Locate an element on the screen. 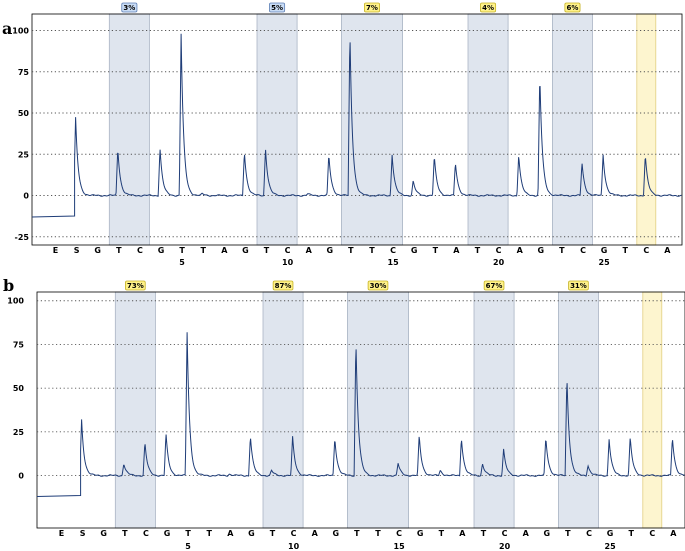  percentage-badge-label: 73% is located at coordinates (135, 286).